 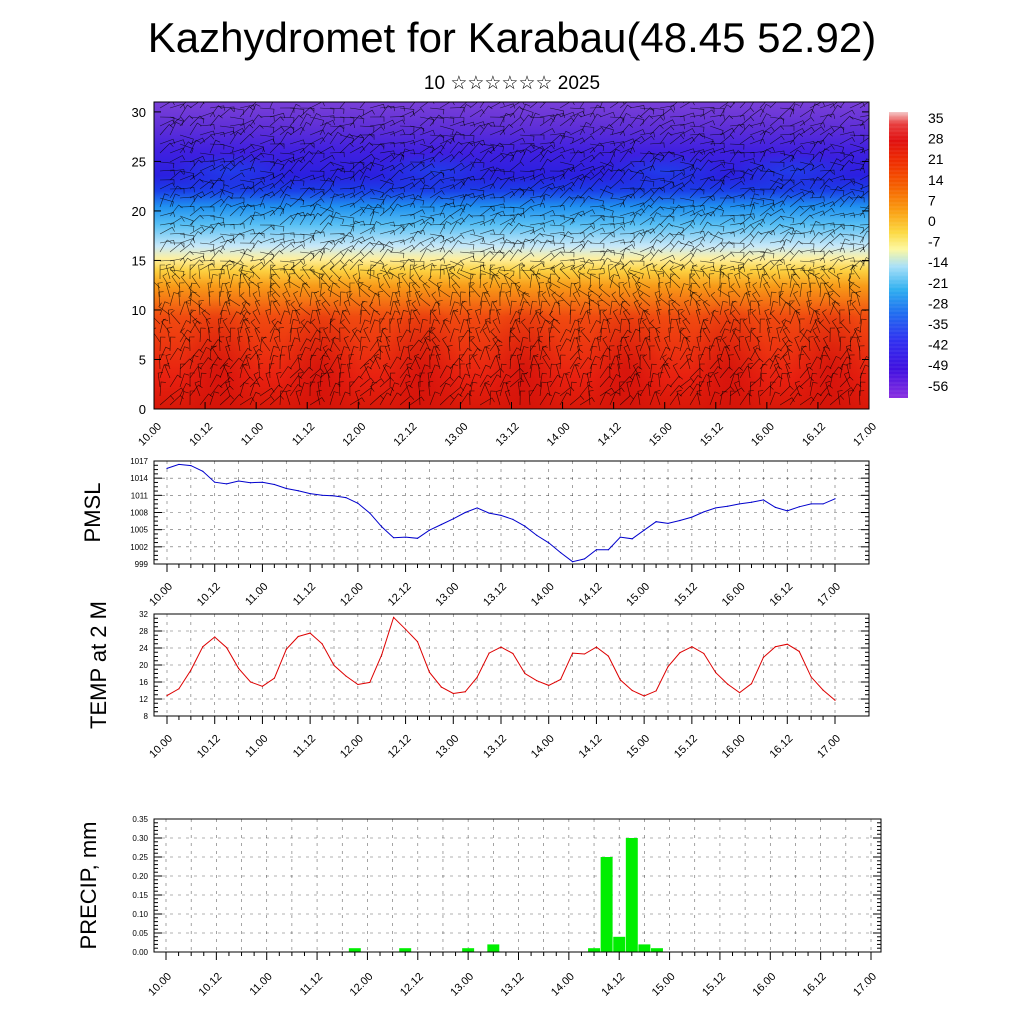 What do you see at coordinates (712, 435) in the screenshot?
I see `cs-x-tick-label-11: 15.12` at bounding box center [712, 435].